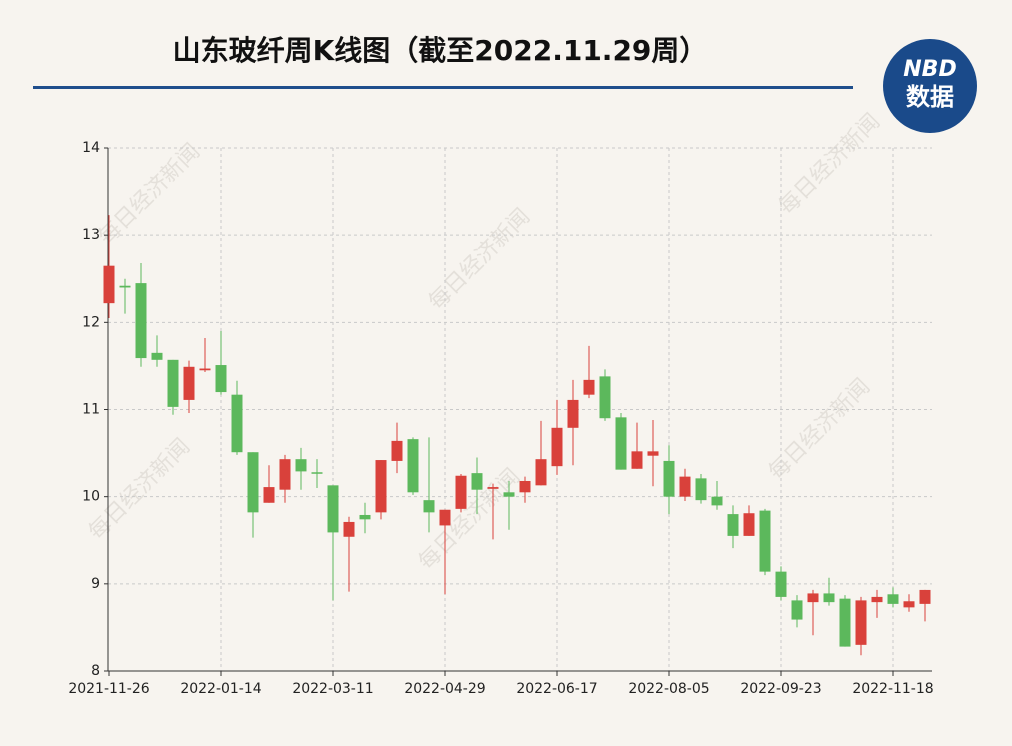 Image resolution: width=1012 pixels, height=746 pixels. I want to click on x-tick-label: 2022-06-17, so click(556, 689).